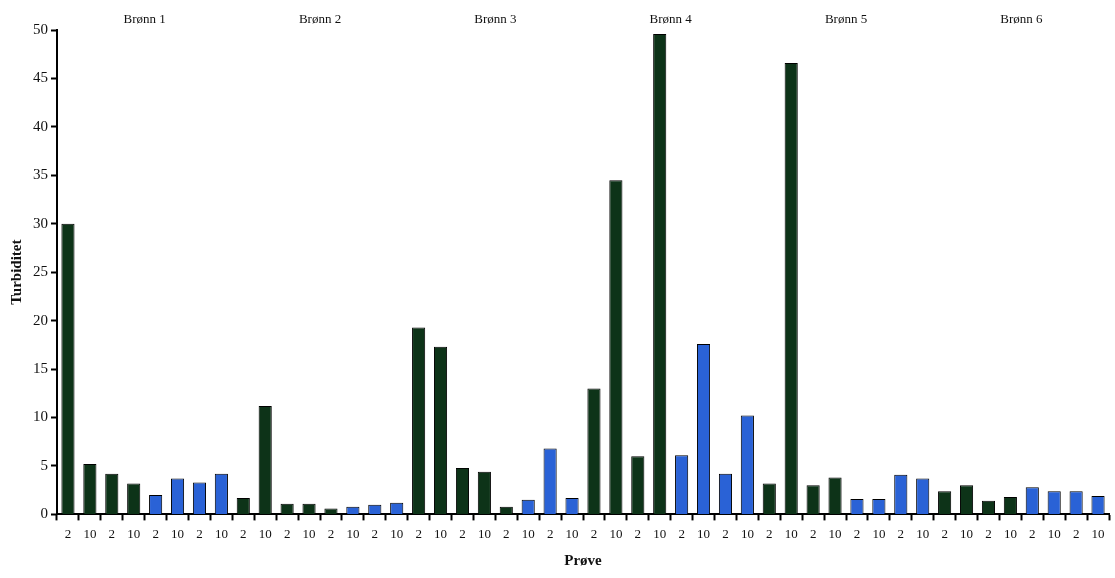 Image resolution: width=1115 pixels, height=578 pixels. I want to click on y-tick-label: 35, so click(40, 174).